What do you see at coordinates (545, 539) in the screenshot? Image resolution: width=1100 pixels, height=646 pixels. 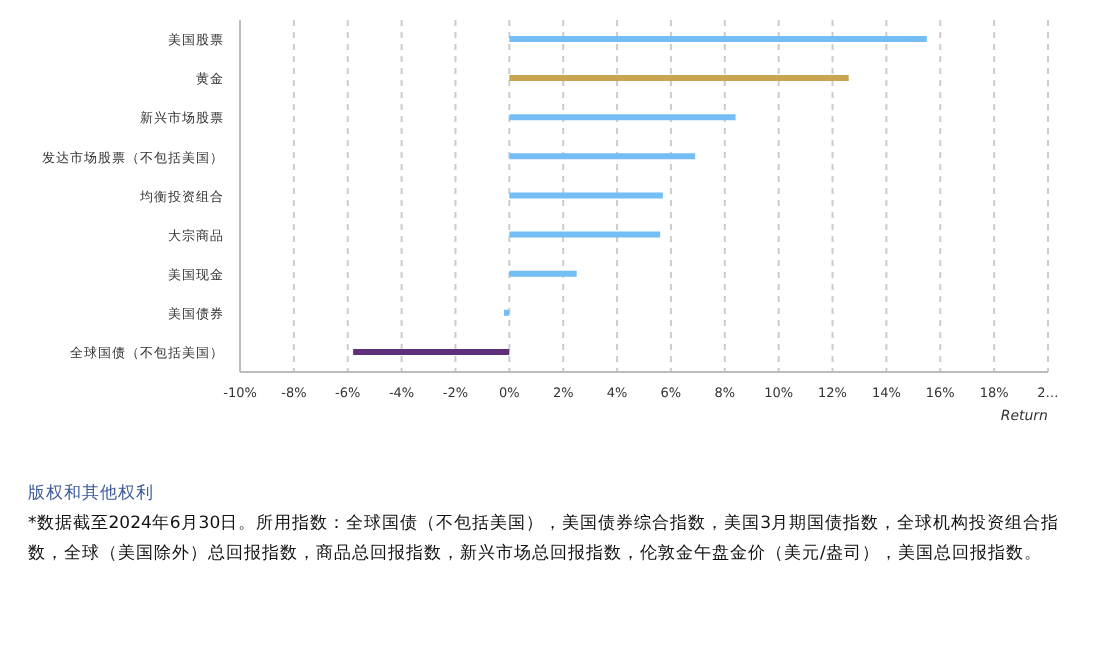 I see `text: *数据截至2024年6月30日。所用指数：全球国债（不包括美国），美国债券综合指数，美国3月期国债指数，全球机构投资组合指数，全球（美国除外）总回报指数，商品总回报指数，新兴市场总回报指数，伦敦金午盘金价（美元/盎司），美国总回报指数。` at bounding box center [545, 539].